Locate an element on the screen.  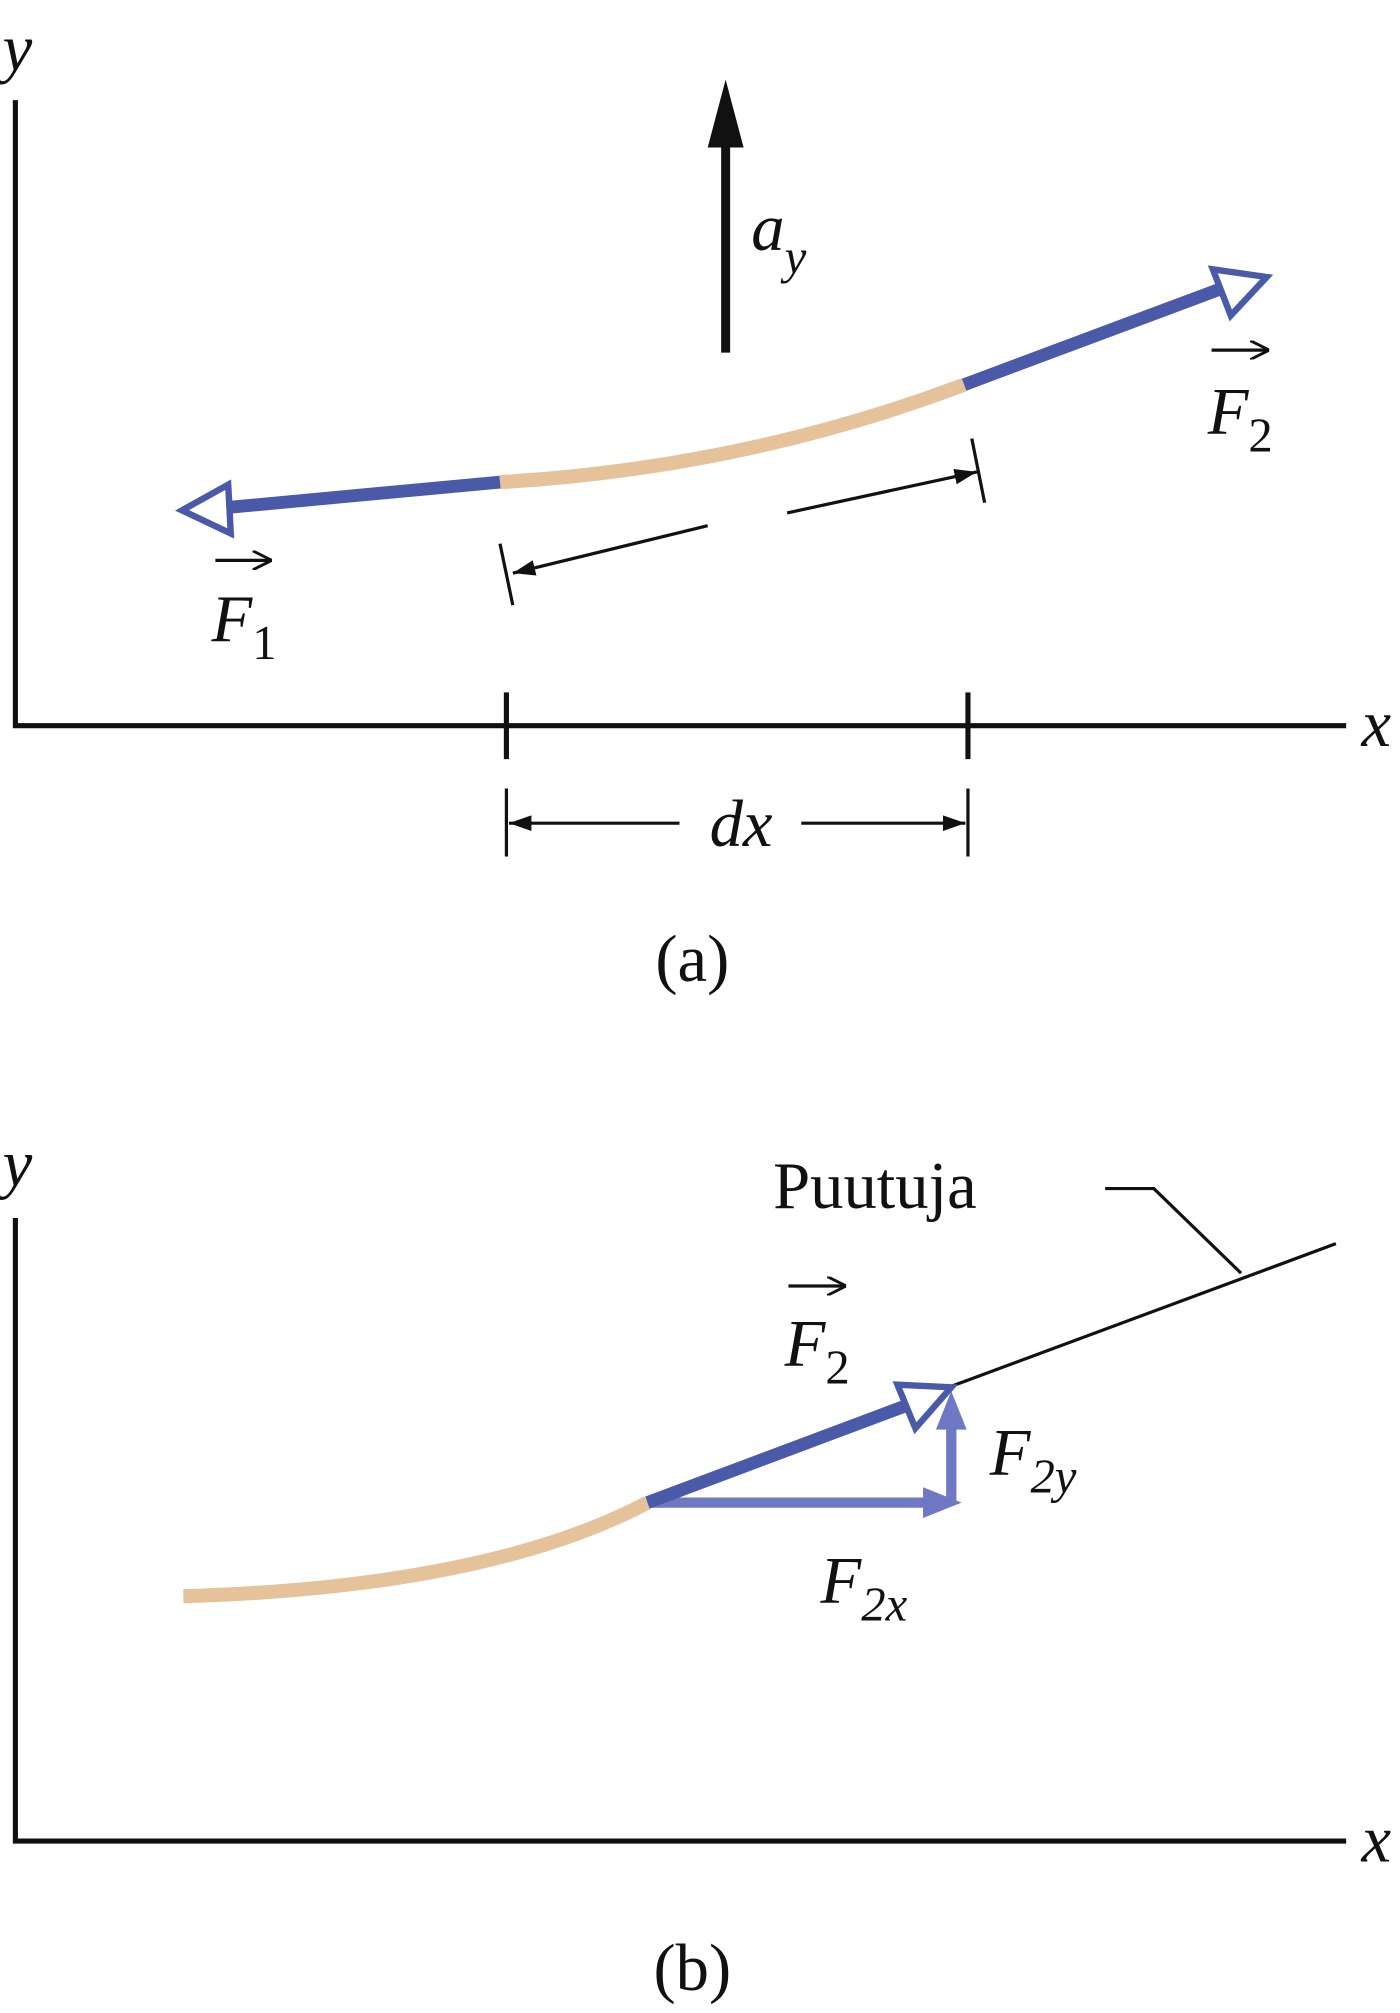
label-text: dx is located at coordinates (741, 824).